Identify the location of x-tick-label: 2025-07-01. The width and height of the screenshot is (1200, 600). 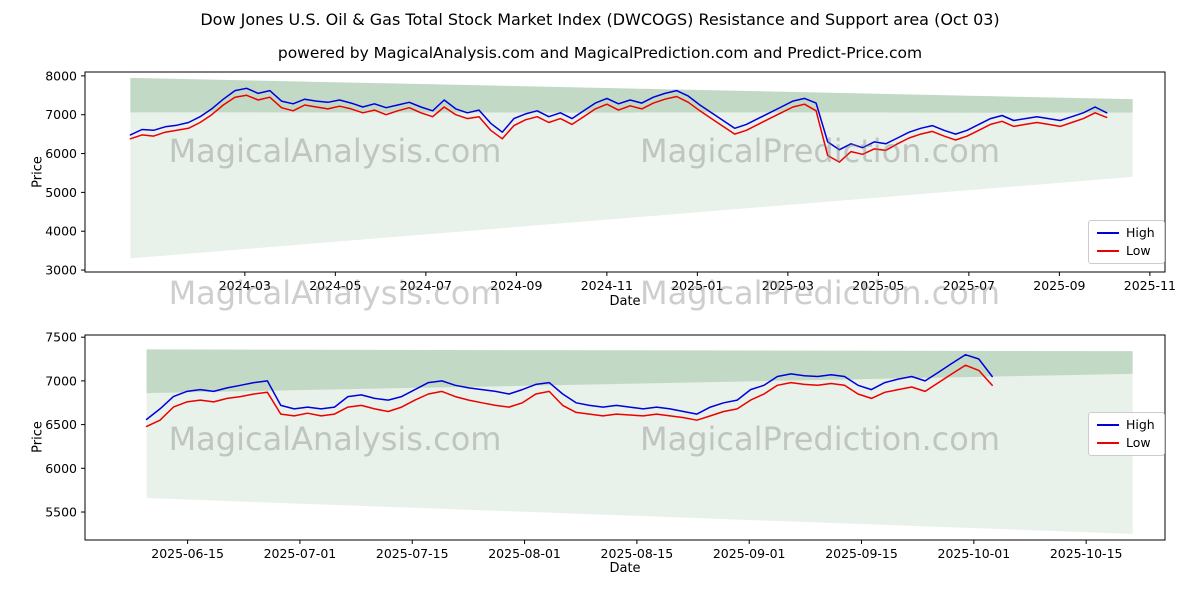
(300, 553).